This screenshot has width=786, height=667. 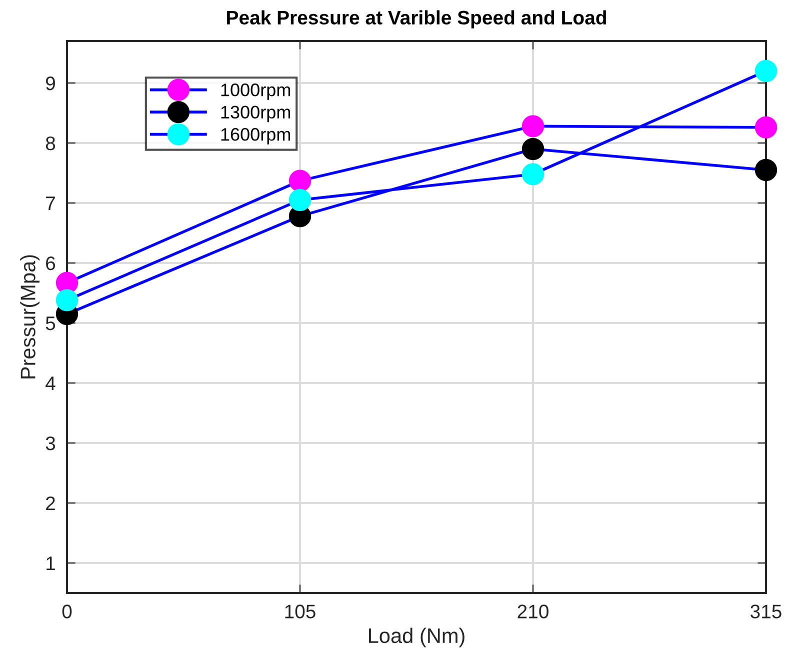 I want to click on y-tick-label: 2, so click(x=50, y=503).